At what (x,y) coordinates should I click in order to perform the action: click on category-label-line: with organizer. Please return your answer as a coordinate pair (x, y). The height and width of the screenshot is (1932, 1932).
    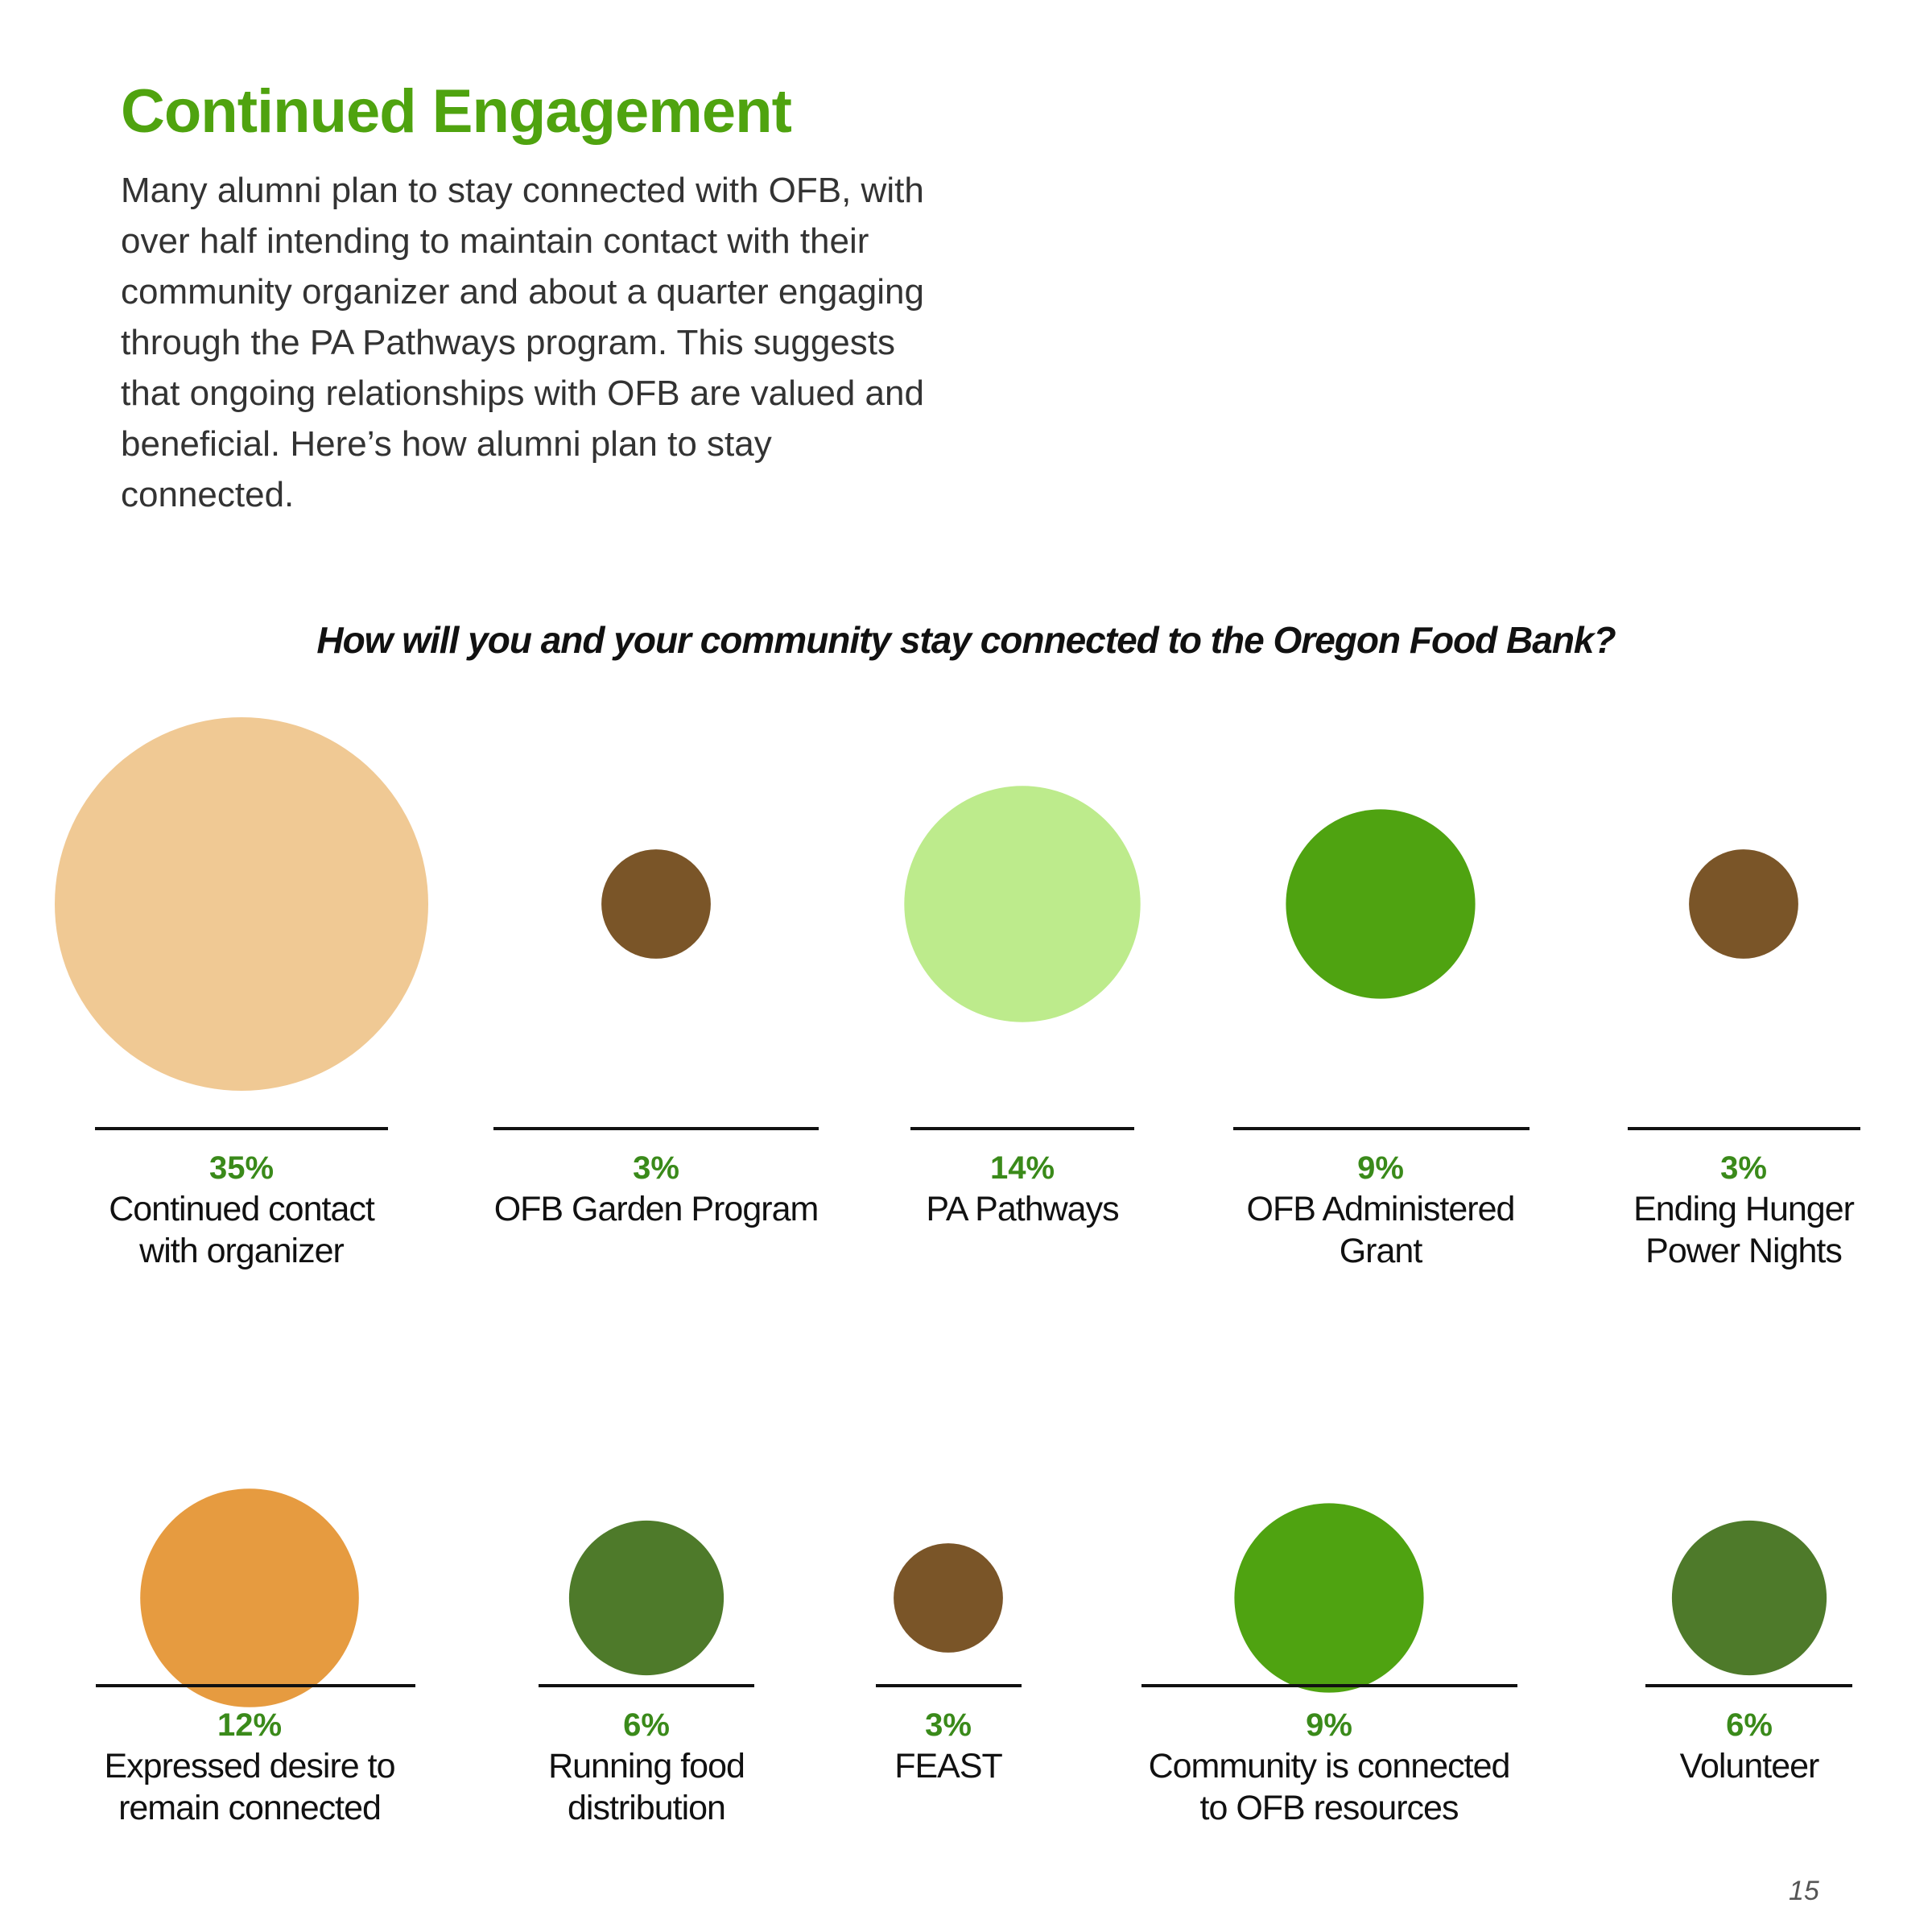
    Looking at the image, I should click on (241, 1251).